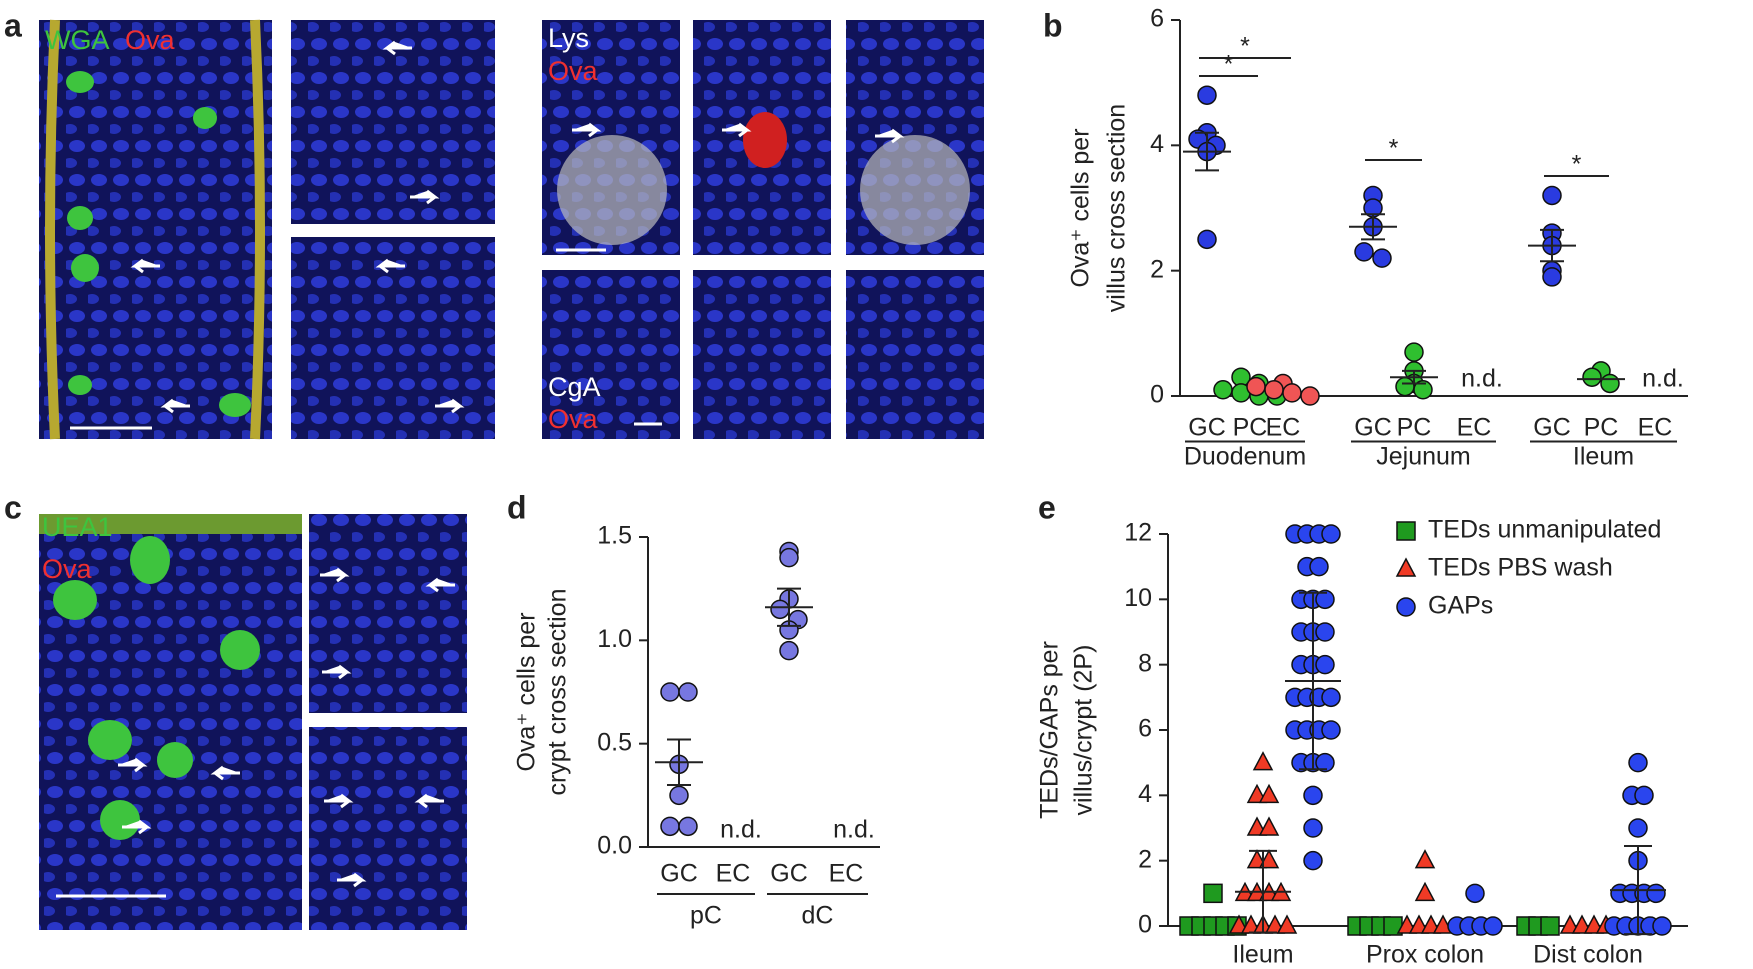 Image resolution: width=1753 pixels, height=969 pixels. What do you see at coordinates (1425, 955) in the screenshot?
I see `x-tick-label: Prox colon` at bounding box center [1425, 955].